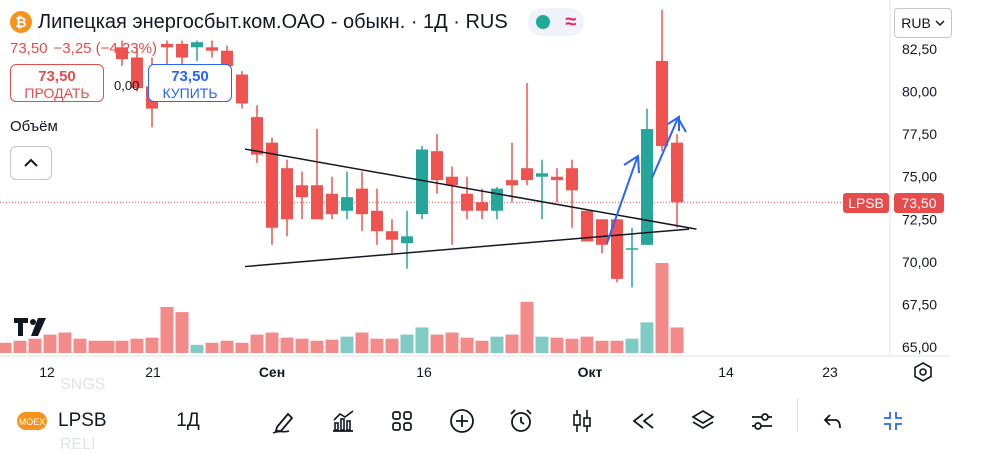  I want to click on exchange-coin-icon: ₿, so click(21, 22).